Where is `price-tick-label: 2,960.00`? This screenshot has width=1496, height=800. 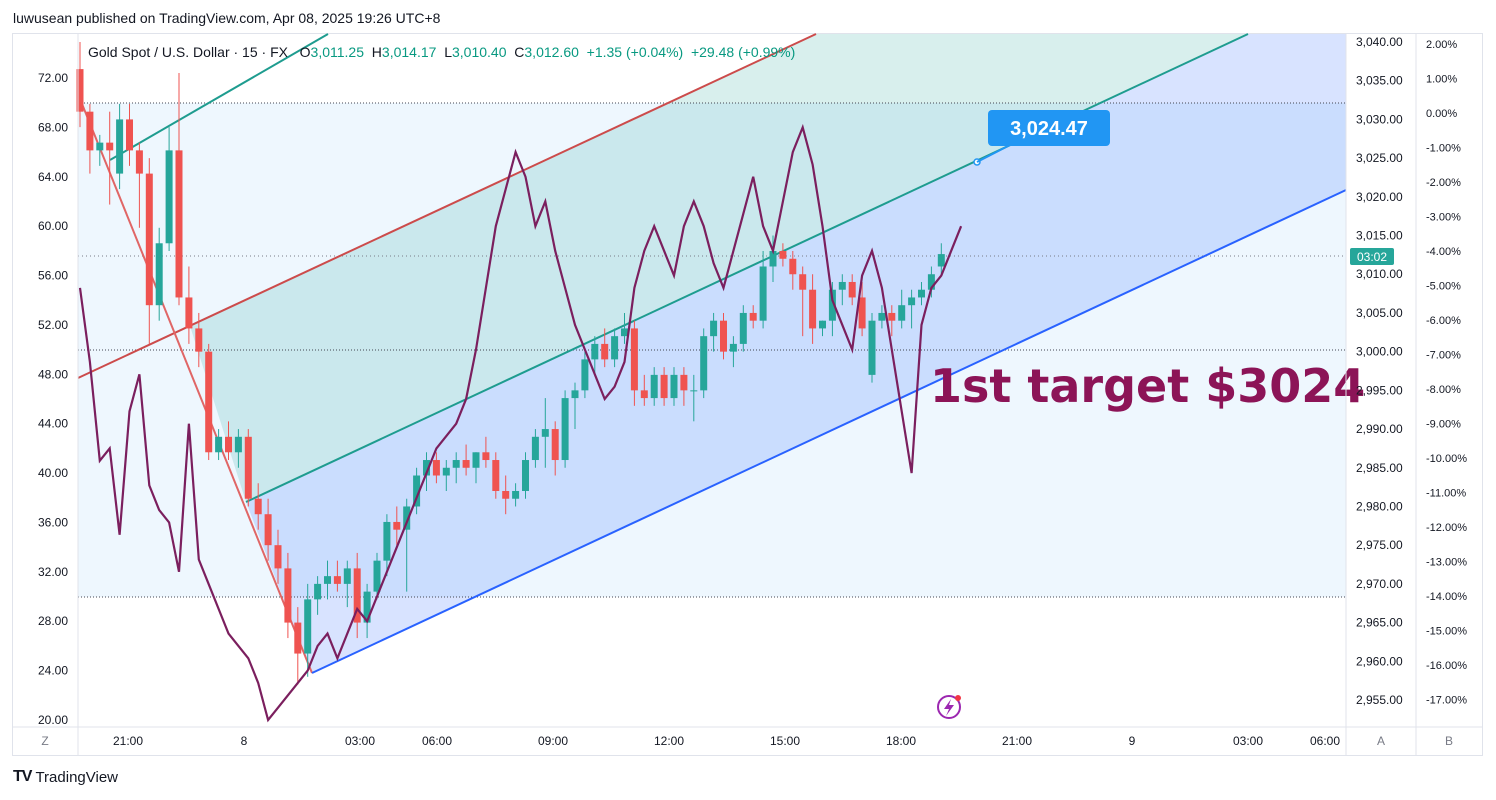 price-tick-label: 2,960.00 is located at coordinates (1379, 661).